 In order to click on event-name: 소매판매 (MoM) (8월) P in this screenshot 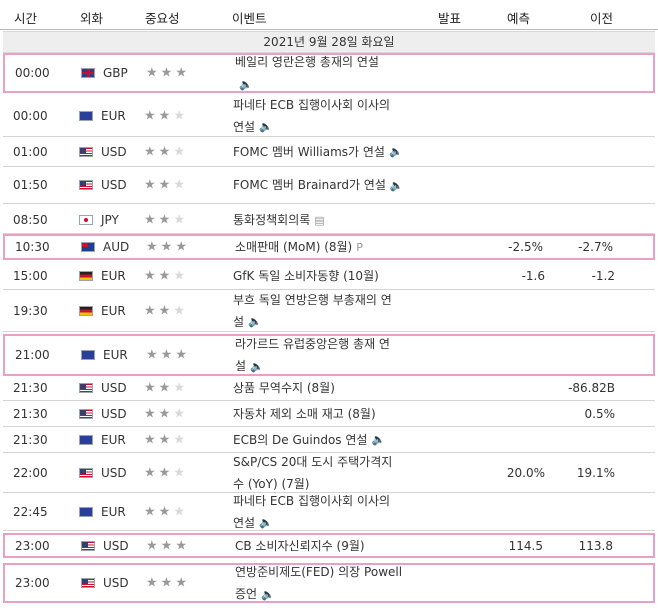, I will do `click(325, 247)`.